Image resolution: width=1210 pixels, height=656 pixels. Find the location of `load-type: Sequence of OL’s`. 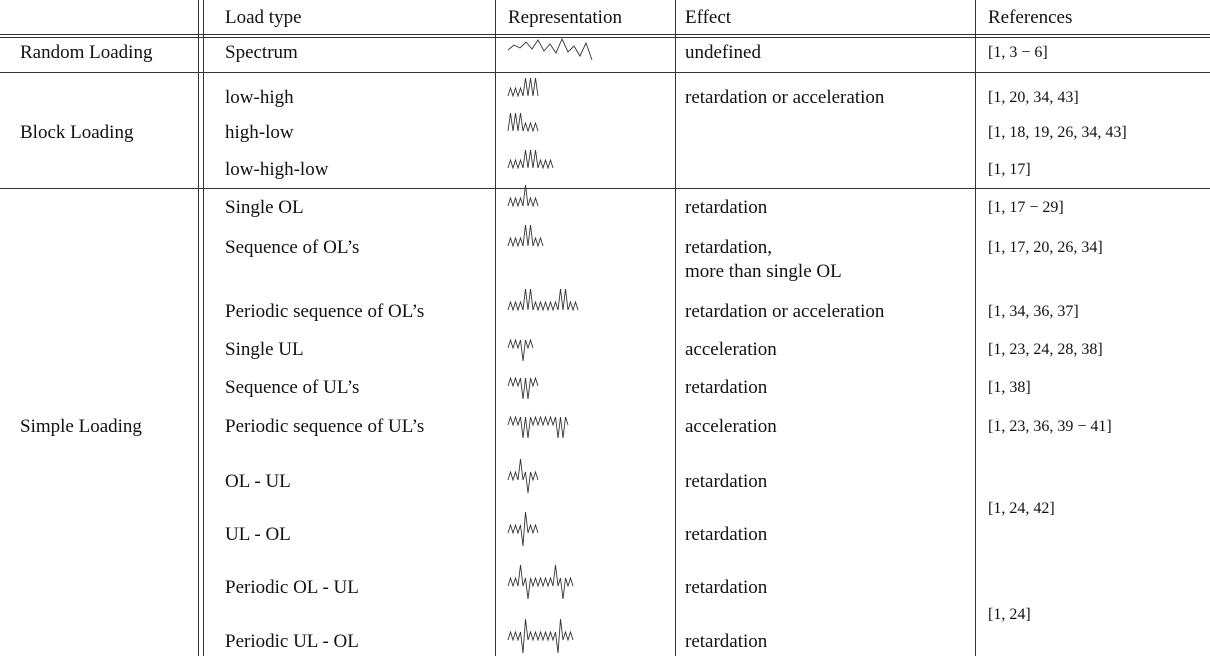

load-type: Sequence of OL’s is located at coordinates (292, 247).